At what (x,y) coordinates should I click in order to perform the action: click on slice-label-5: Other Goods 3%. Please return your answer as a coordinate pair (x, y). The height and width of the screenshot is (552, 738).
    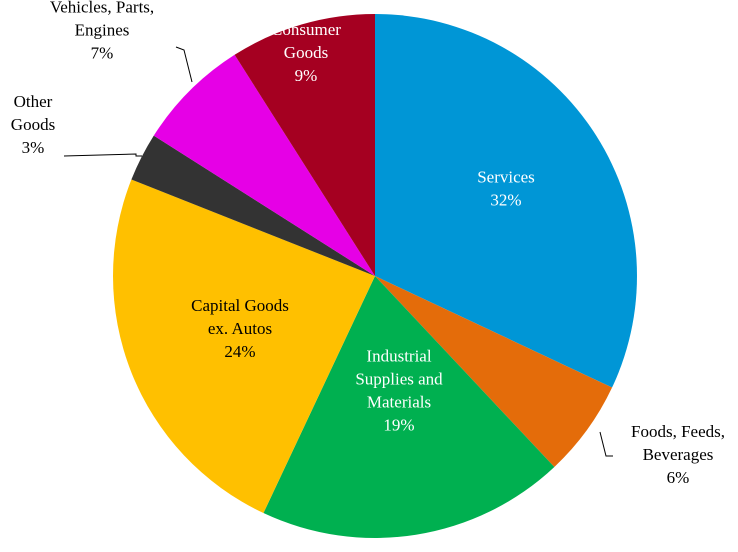
    Looking at the image, I should click on (33, 124).